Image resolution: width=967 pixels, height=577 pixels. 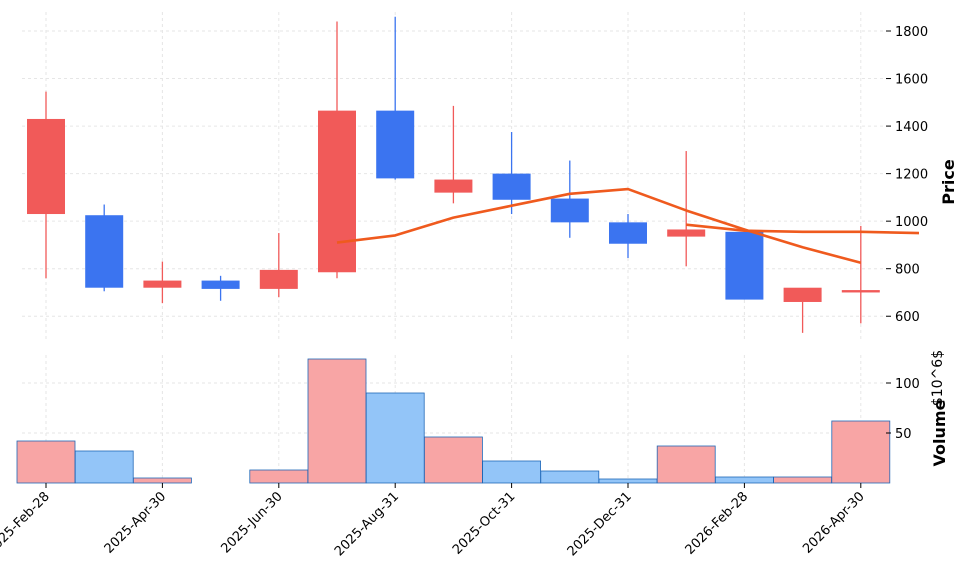 What do you see at coordinates (938, 378) in the screenshot?
I see `volume-axis-exponent: $10^6$` at bounding box center [938, 378].